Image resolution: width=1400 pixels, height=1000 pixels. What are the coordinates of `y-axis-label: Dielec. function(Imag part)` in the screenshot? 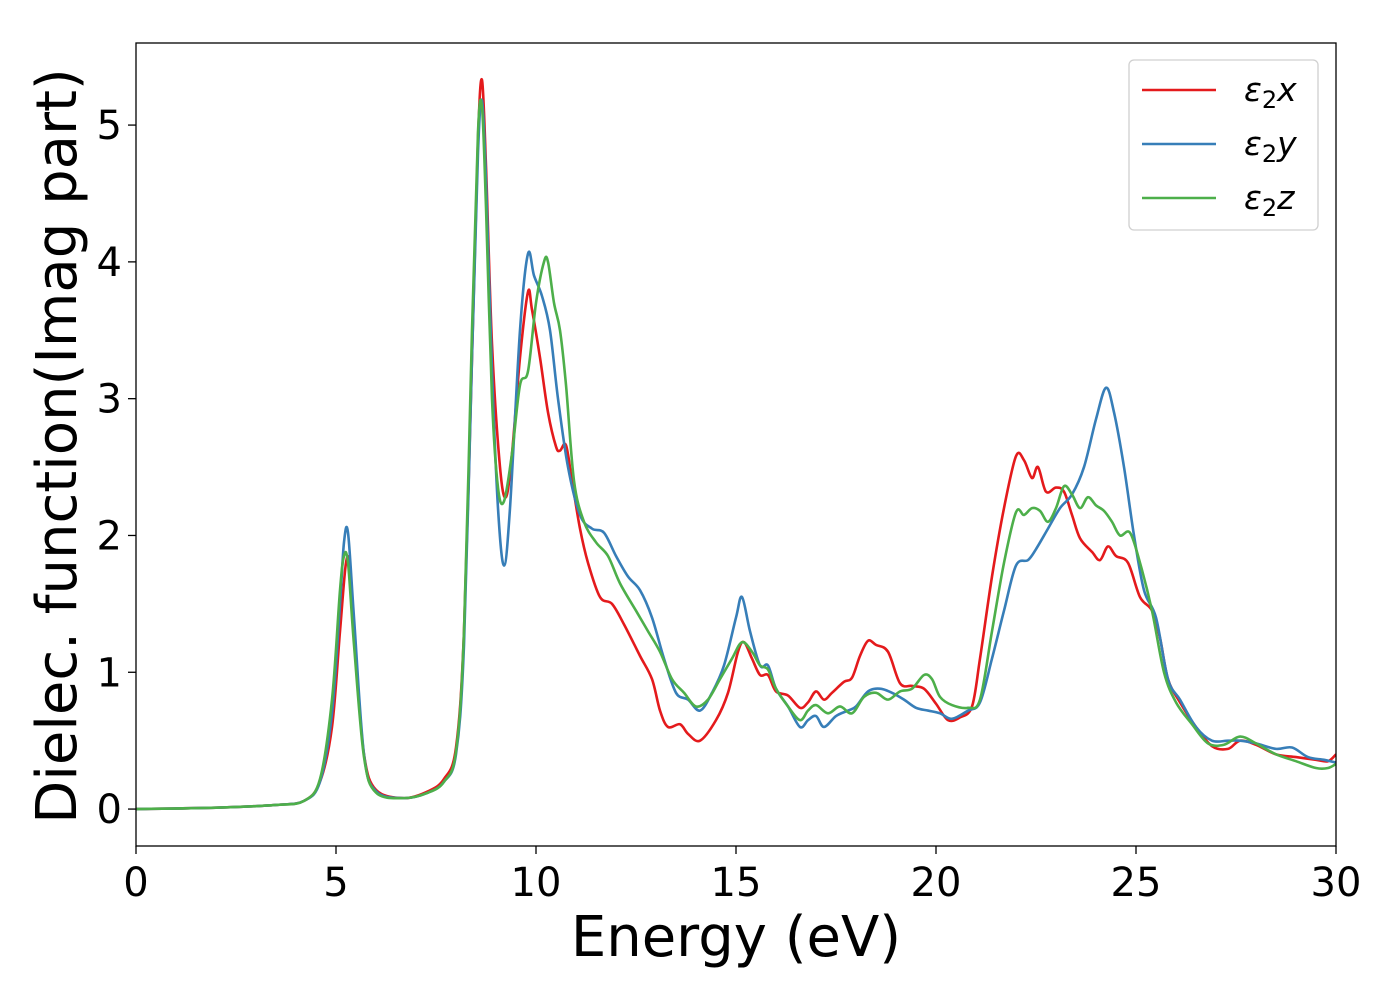 It's located at (57, 446).